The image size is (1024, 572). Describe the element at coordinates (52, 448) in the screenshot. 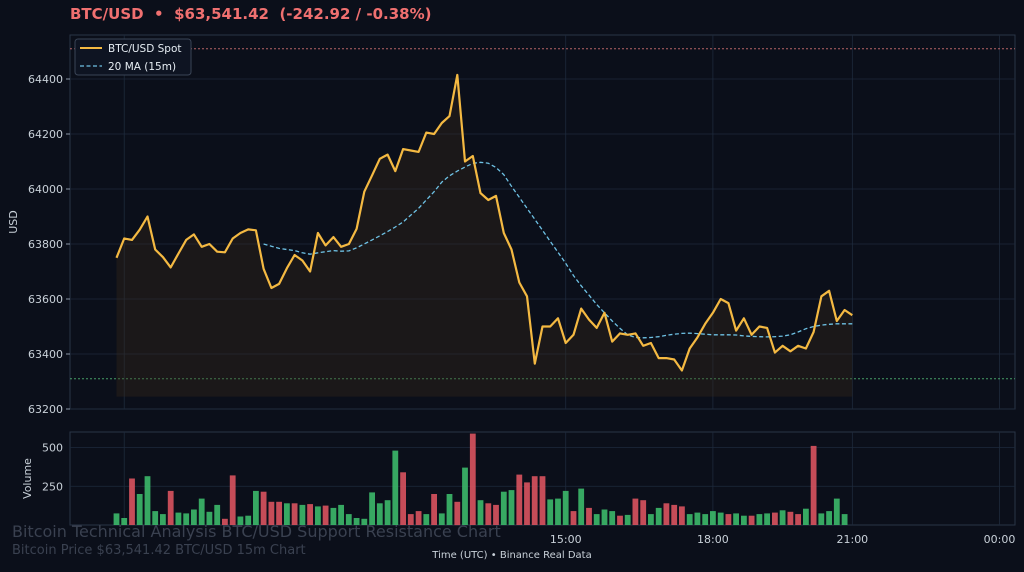

I see `volume-ytick-label: 500` at that location.